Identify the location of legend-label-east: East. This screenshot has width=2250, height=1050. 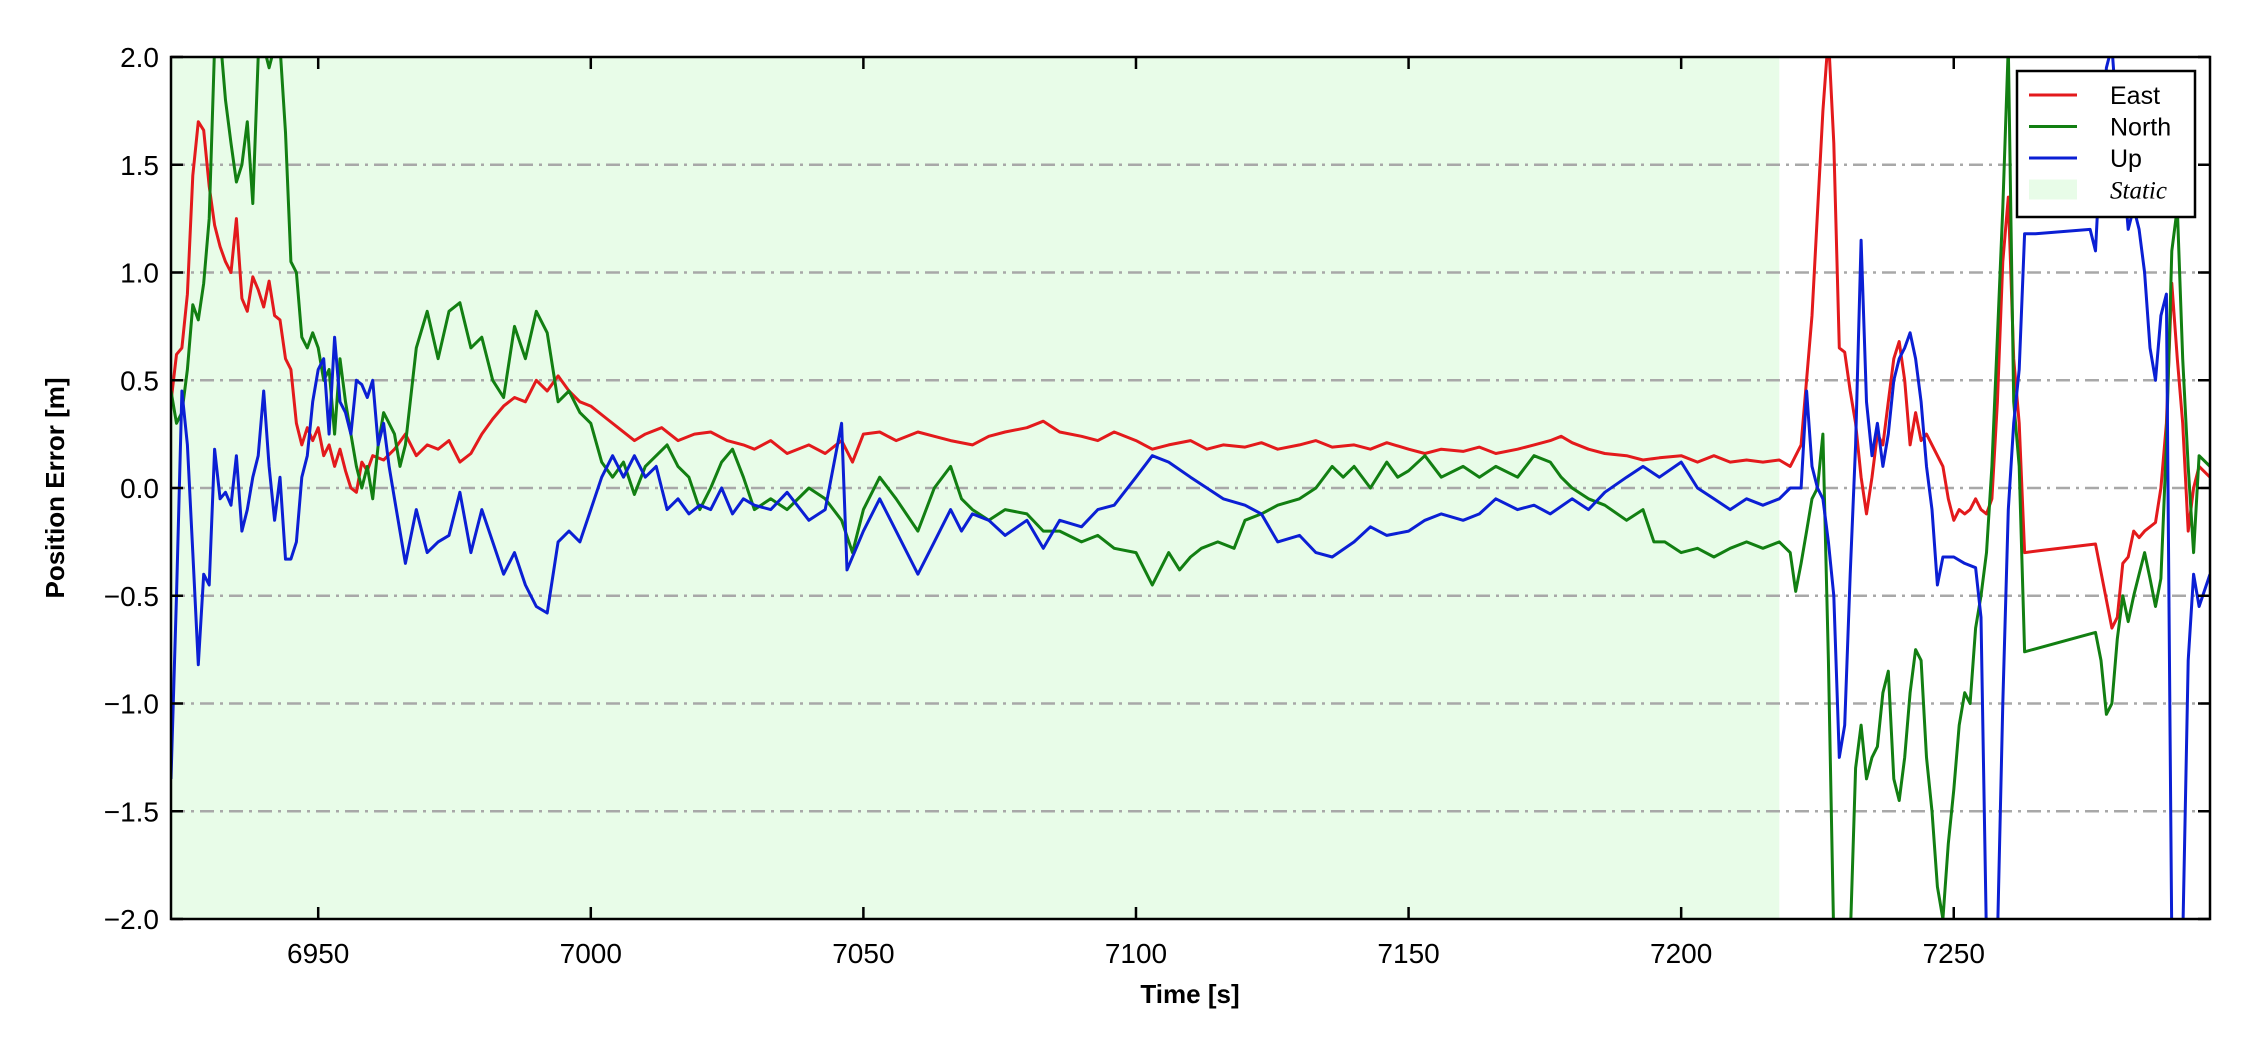
(2135, 96).